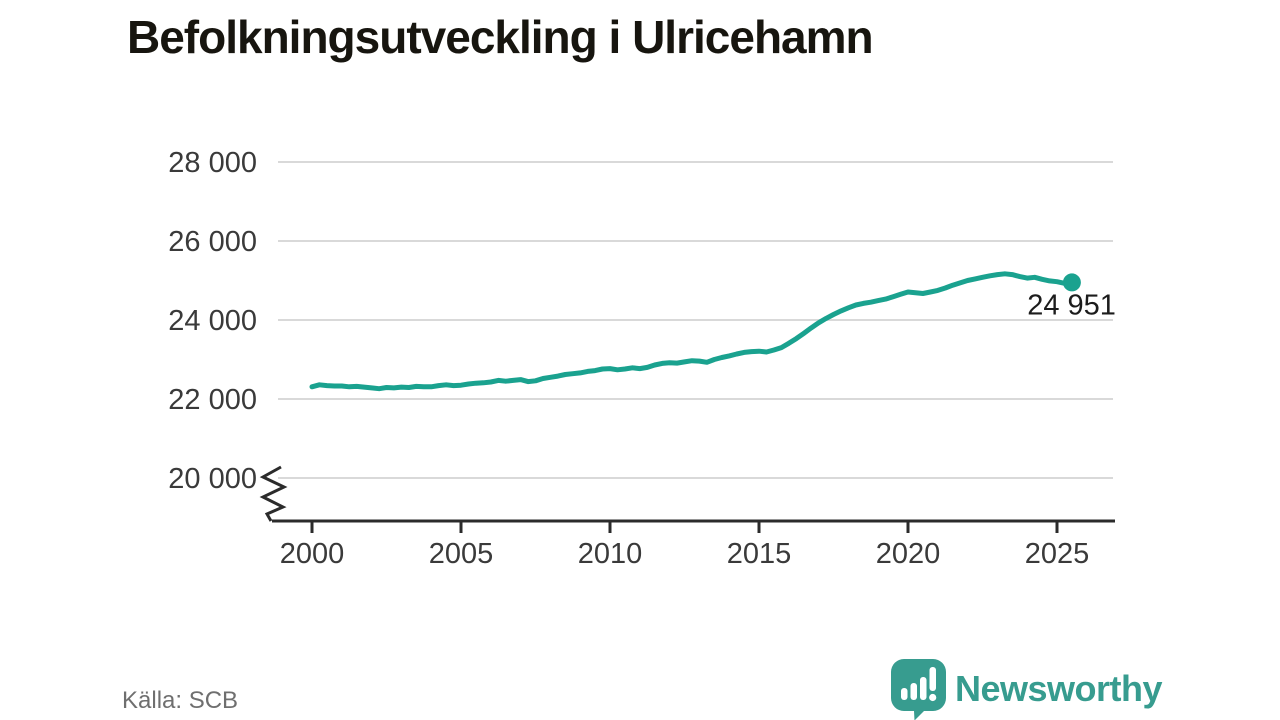  Describe the element at coordinates (932, 679) in the screenshot. I see `exclamation-bar` at that location.